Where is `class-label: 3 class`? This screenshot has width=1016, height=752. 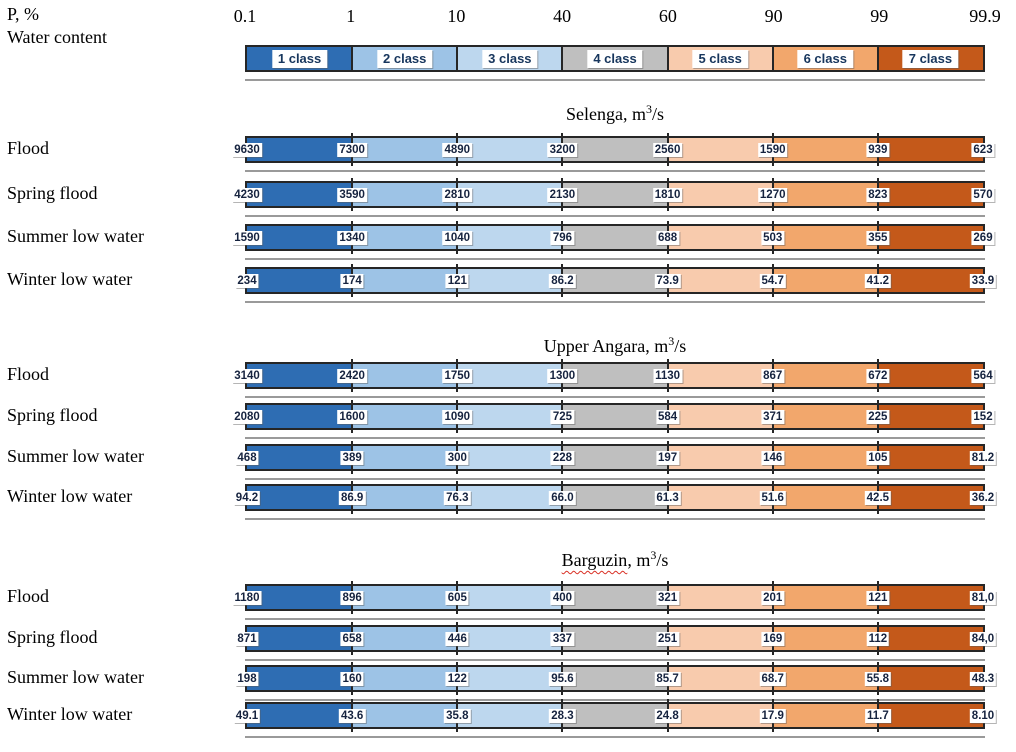
class-label: 3 class is located at coordinates (510, 58).